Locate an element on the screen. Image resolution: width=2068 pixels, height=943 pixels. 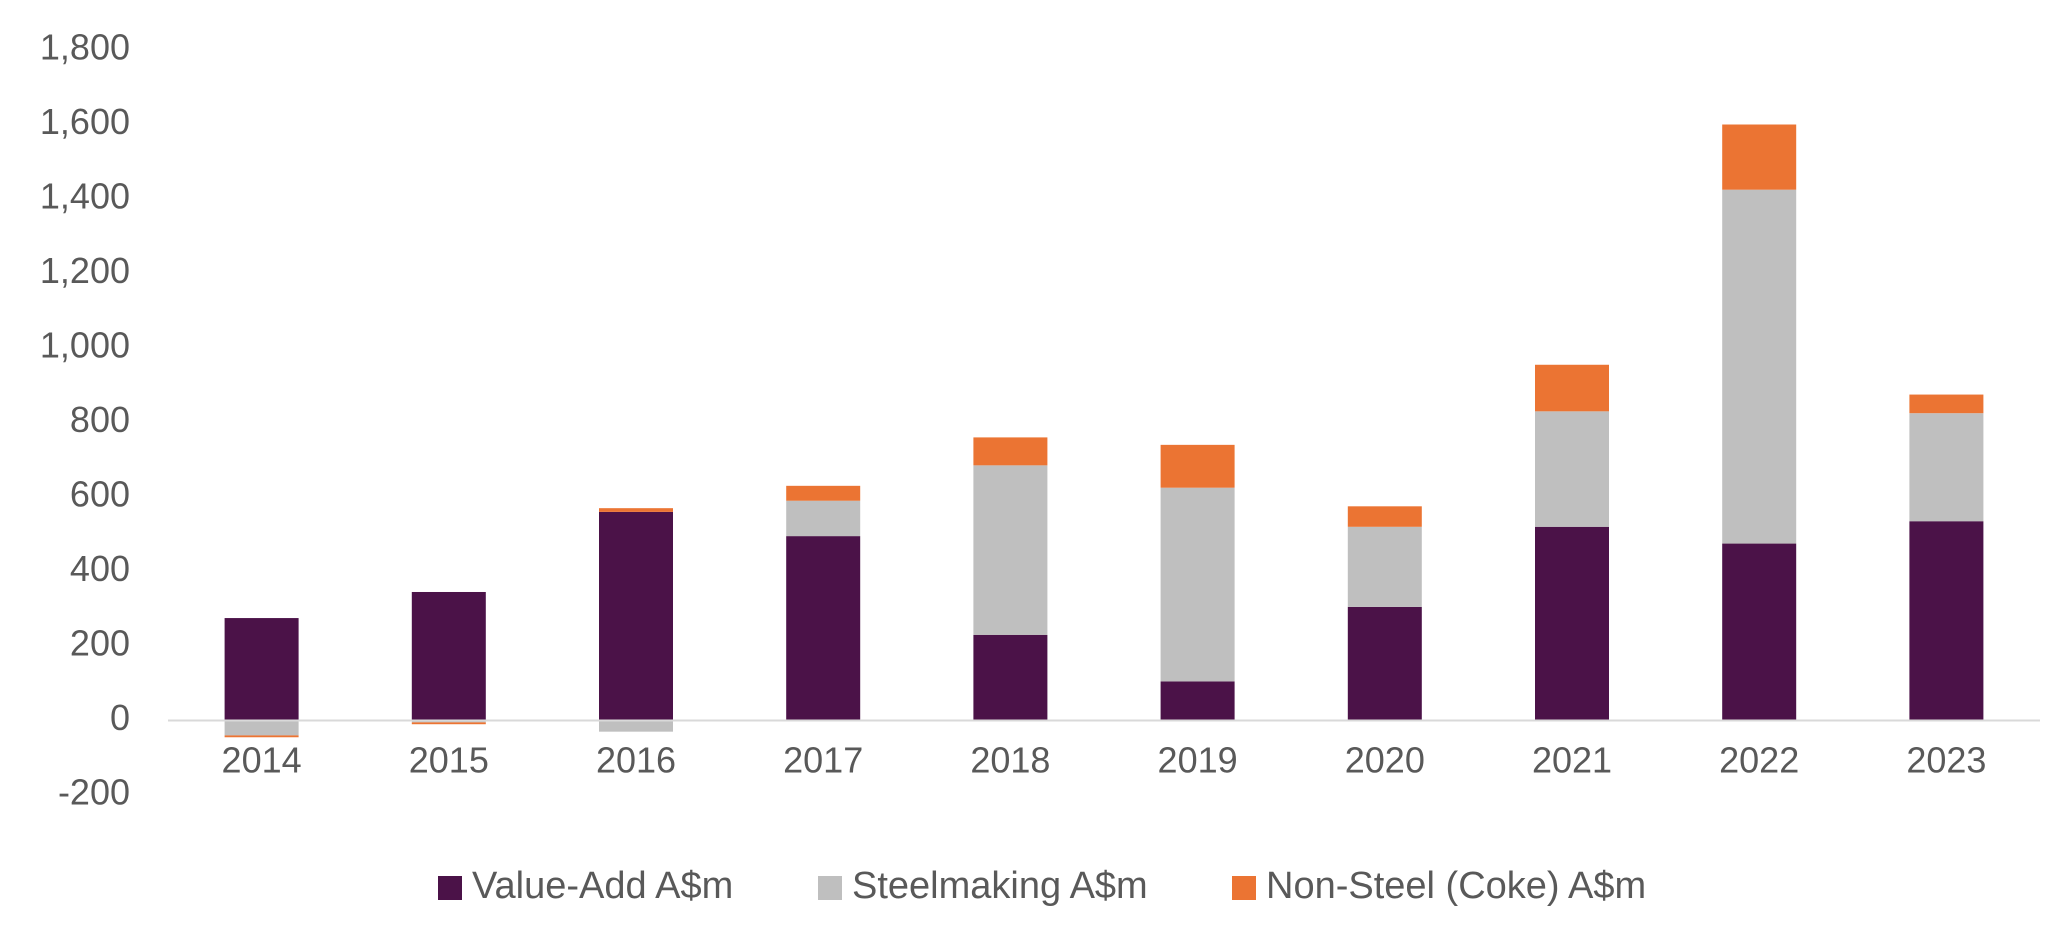
x-tick-label: 2023 is located at coordinates (1946, 760).